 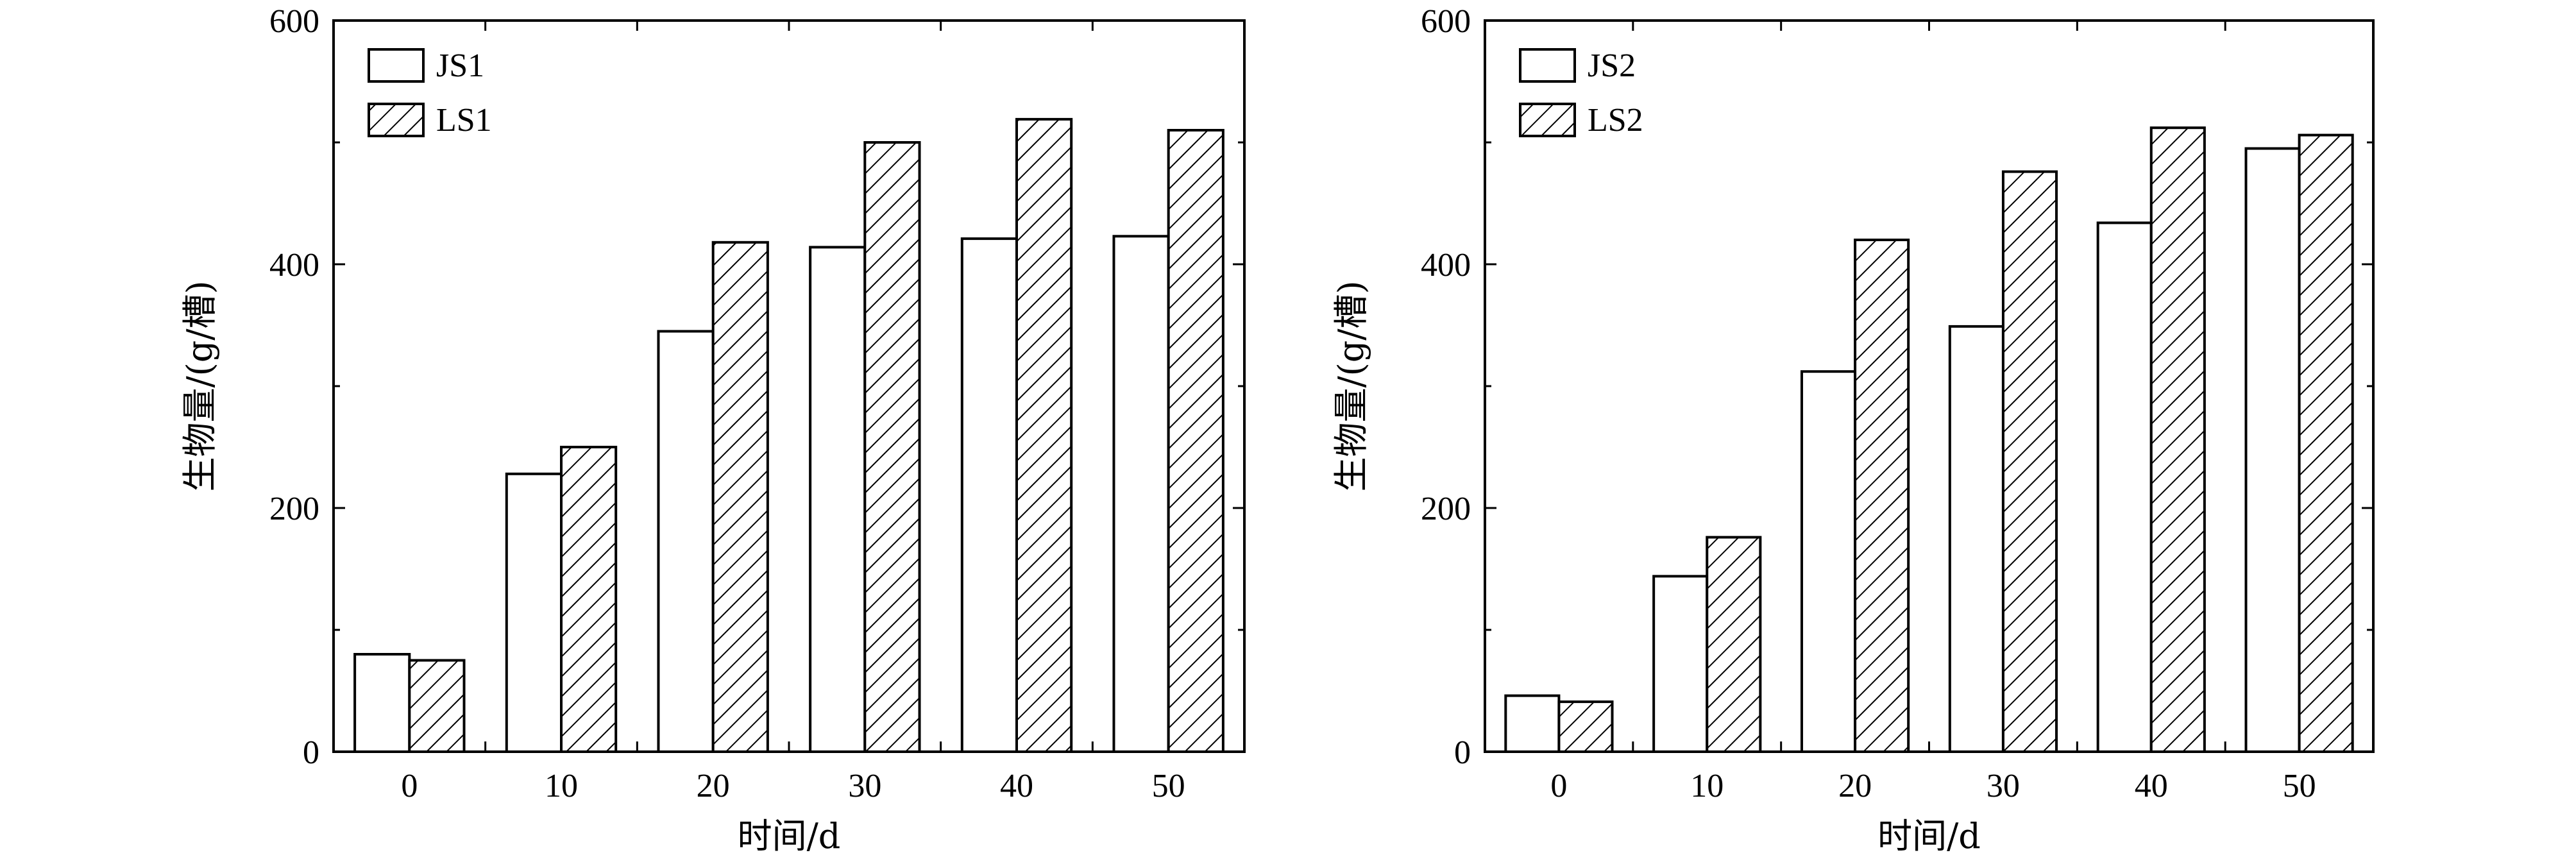 What do you see at coordinates (396, 120) in the screenshot?
I see `legend-swatch-ls1` at bounding box center [396, 120].